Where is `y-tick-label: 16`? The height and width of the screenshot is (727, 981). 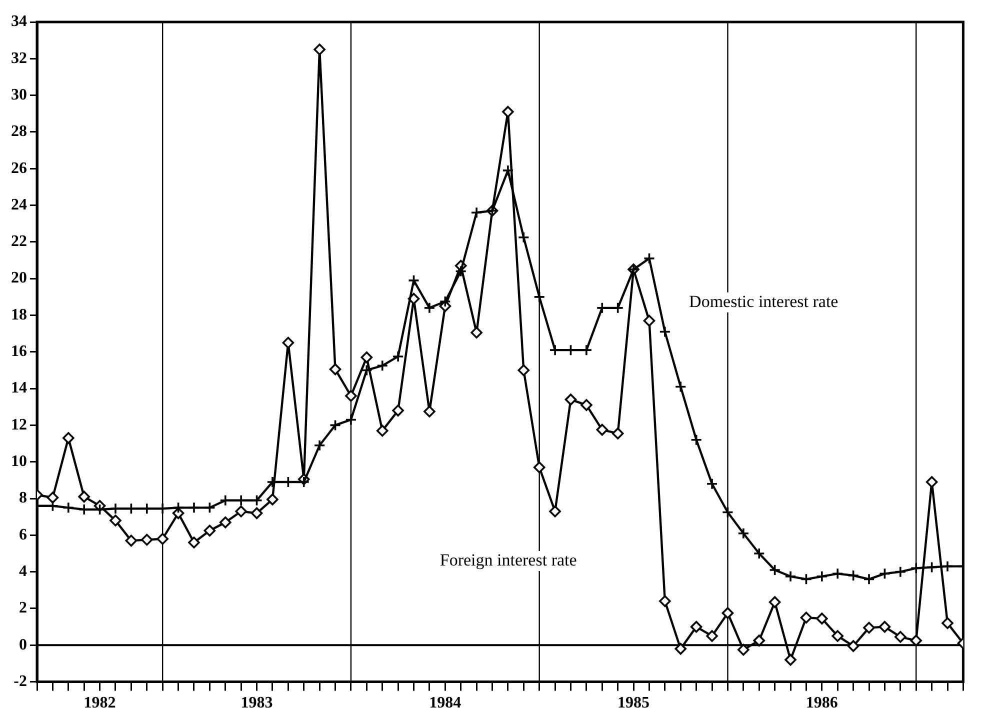 y-tick-label: 16 is located at coordinates (19, 351).